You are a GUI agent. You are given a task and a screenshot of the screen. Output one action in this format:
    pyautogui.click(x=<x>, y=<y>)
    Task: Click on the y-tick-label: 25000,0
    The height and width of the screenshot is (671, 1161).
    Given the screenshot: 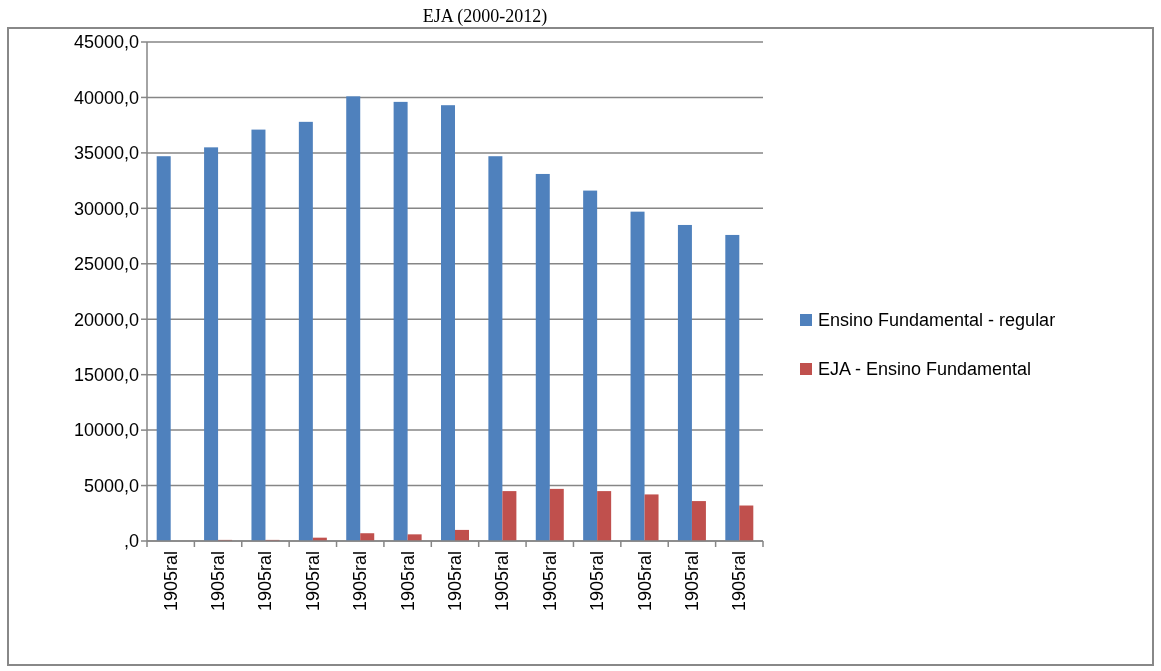 What is the action you would take?
    pyautogui.click(x=106, y=264)
    